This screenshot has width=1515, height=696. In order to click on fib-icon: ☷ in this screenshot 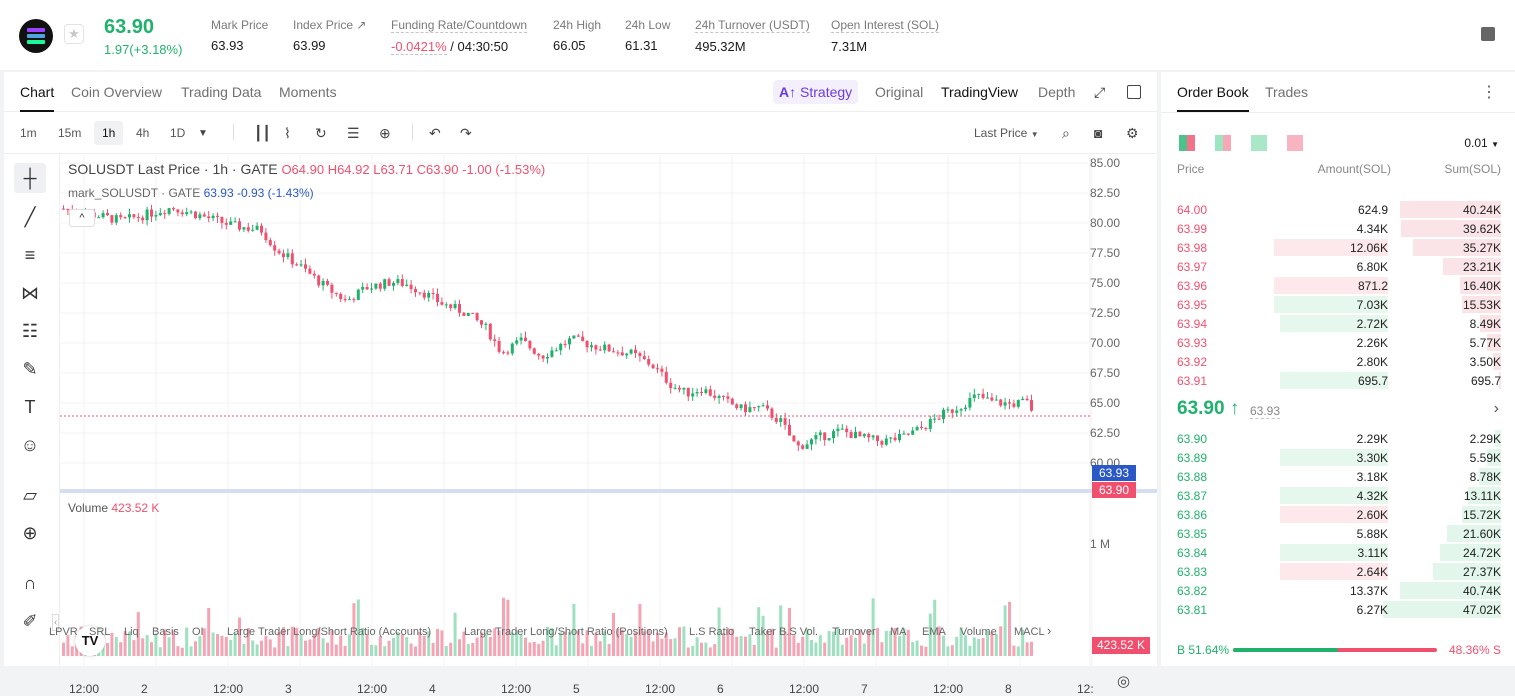, I will do `click(30, 331)`.